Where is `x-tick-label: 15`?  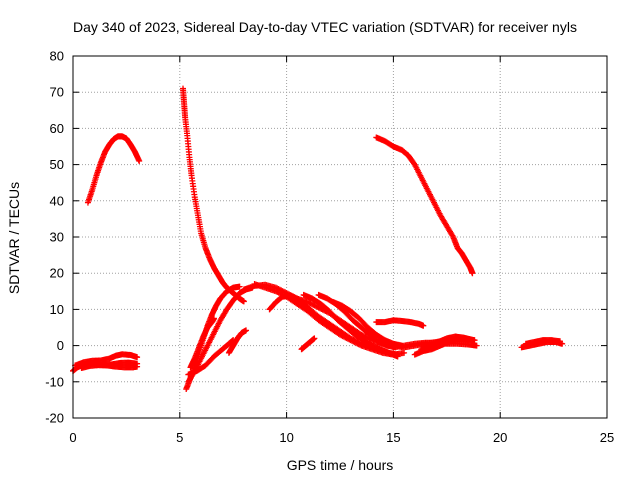 x-tick-label: 15 is located at coordinates (393, 437).